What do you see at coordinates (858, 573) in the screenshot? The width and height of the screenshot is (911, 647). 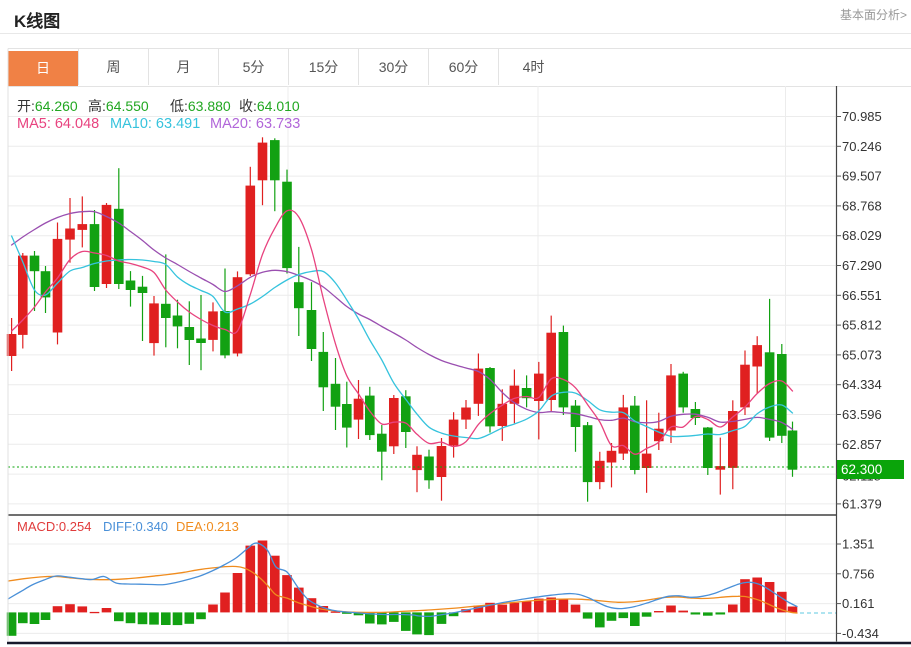 I see `svg-text: 0.756` at bounding box center [858, 573].